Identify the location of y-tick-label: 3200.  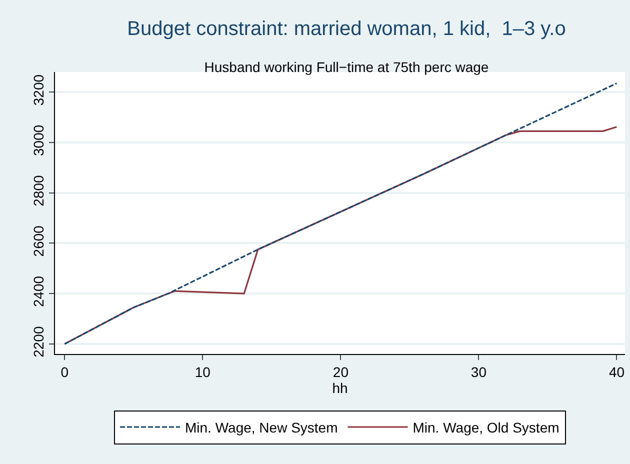
(38, 90).